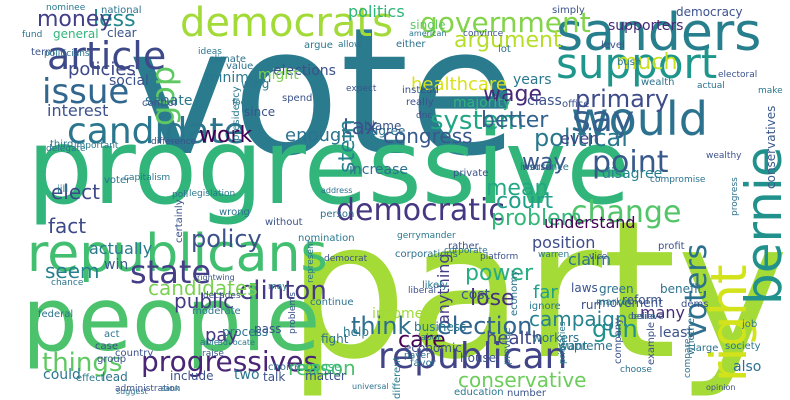 The image size is (790, 400). Describe the element at coordinates (563, 342) in the screenshot. I see `word-primaries: primaries` at that location.